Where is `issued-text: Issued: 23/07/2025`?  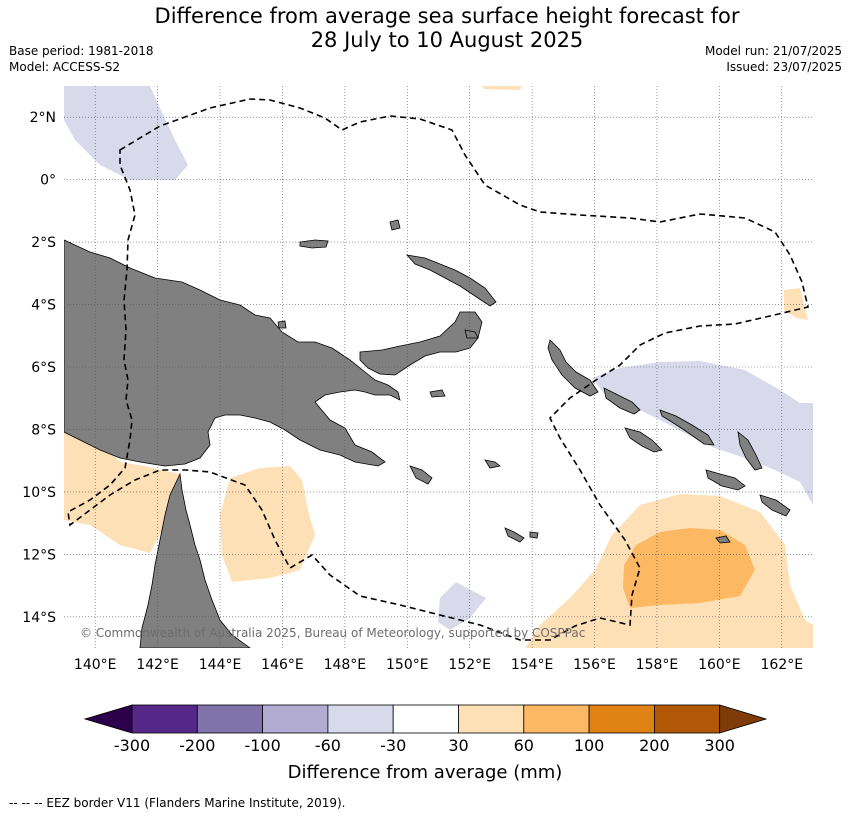
issued-text: Issued: 23/07/2025 is located at coordinates (784, 67).